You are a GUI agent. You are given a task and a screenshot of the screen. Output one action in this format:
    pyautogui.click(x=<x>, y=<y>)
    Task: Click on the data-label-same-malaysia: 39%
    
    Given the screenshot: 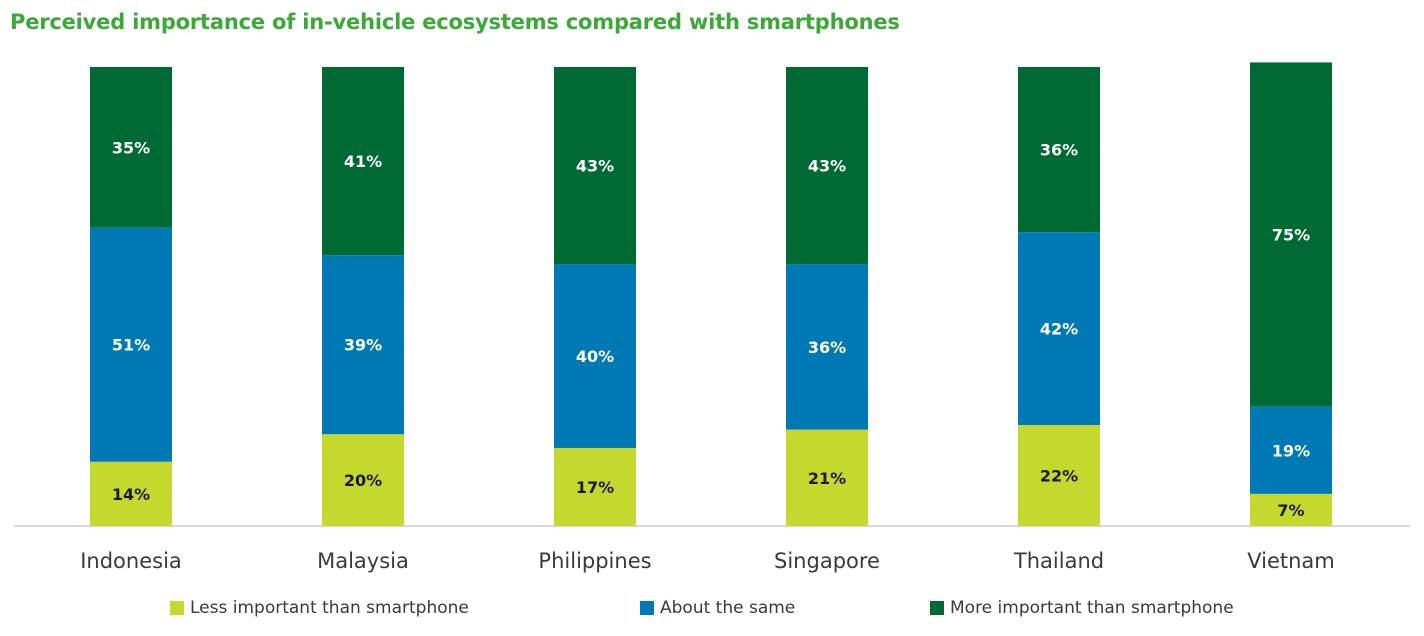 What is the action you would take?
    pyautogui.click(x=363, y=345)
    